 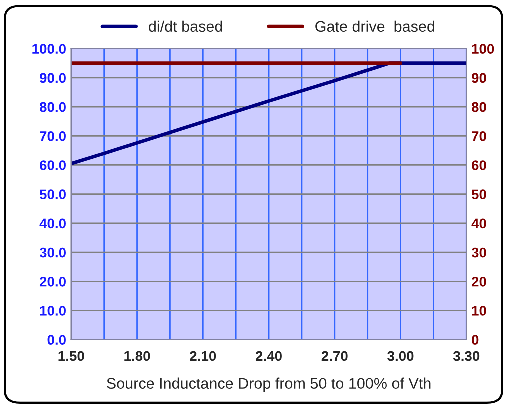 I want to click on y-tick-label: 30.0, so click(x=53, y=253).